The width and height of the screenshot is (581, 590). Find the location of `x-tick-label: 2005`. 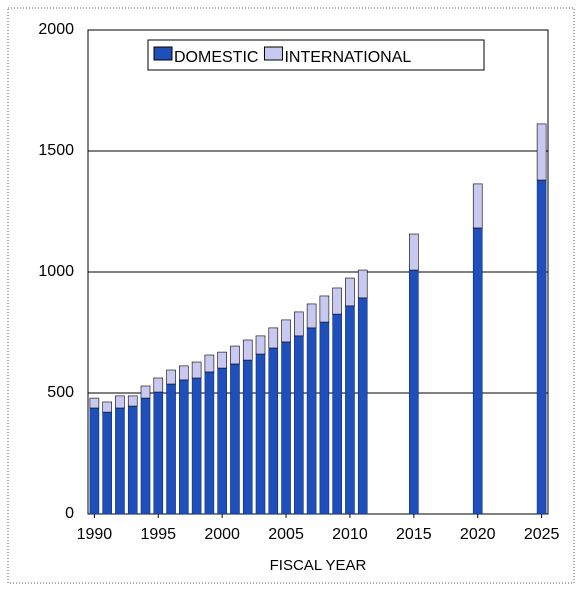

x-tick-label: 2005 is located at coordinates (286, 534).